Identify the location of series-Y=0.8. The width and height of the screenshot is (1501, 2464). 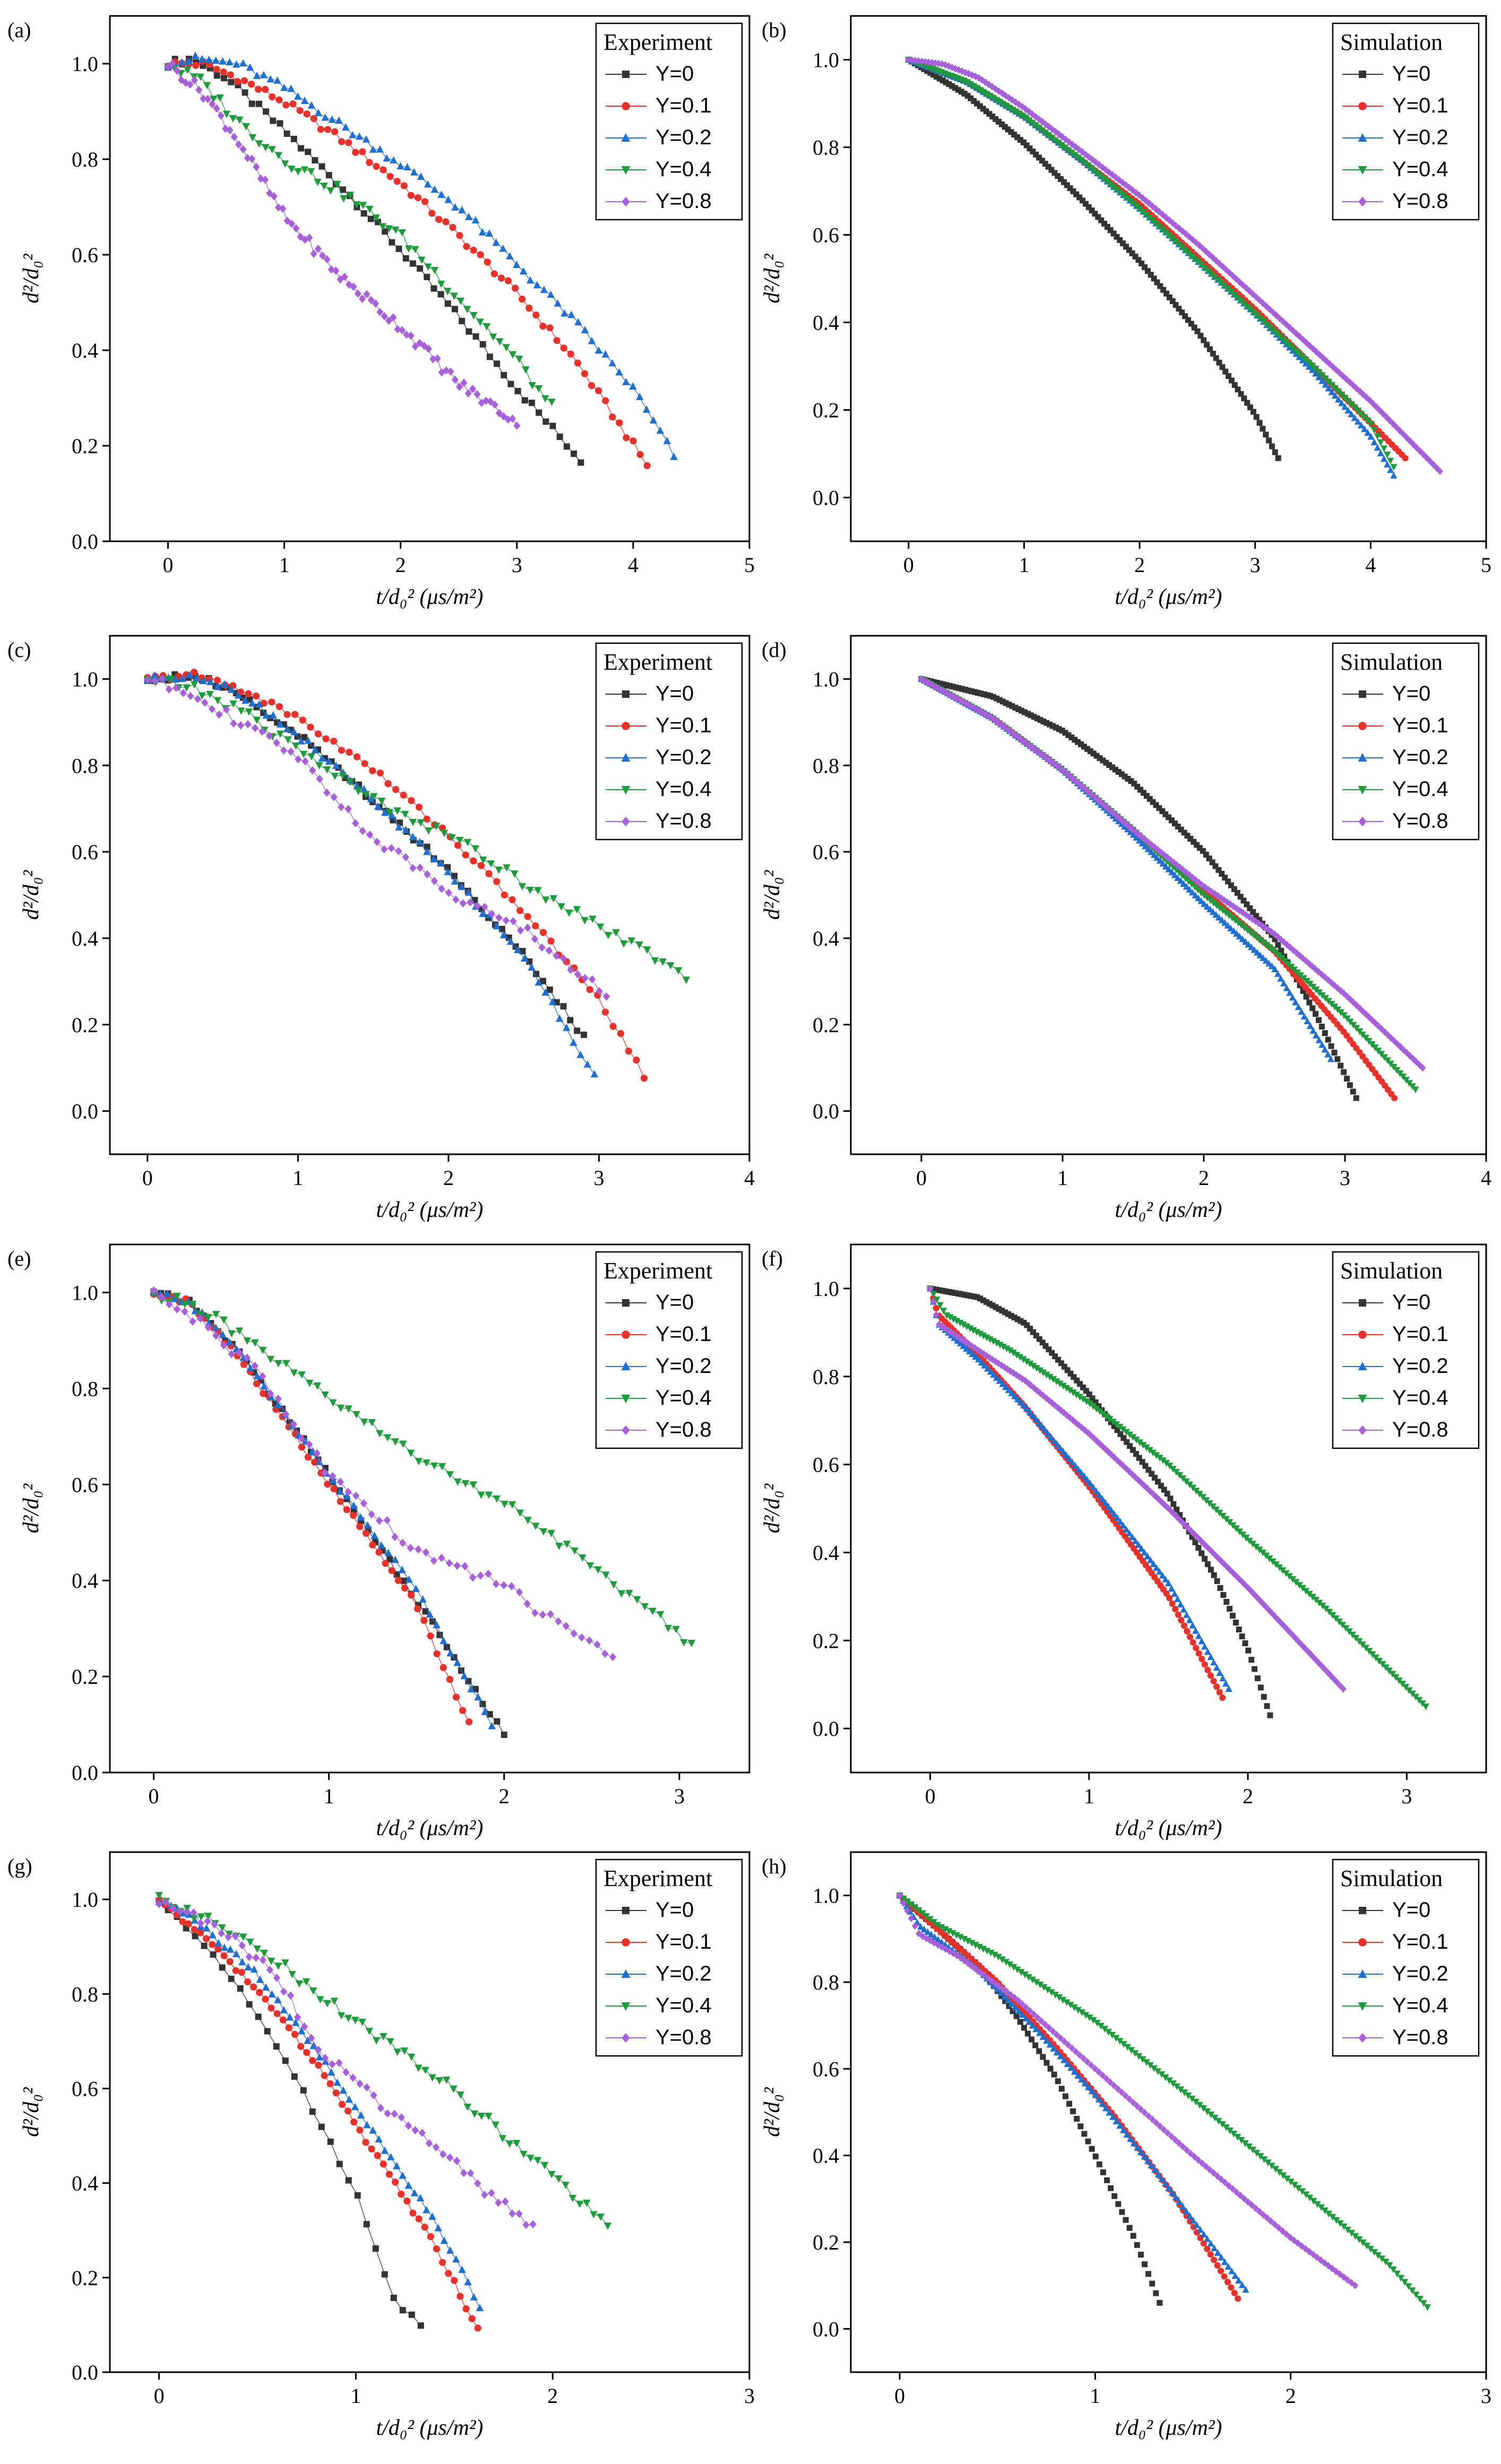
(1137, 1488).